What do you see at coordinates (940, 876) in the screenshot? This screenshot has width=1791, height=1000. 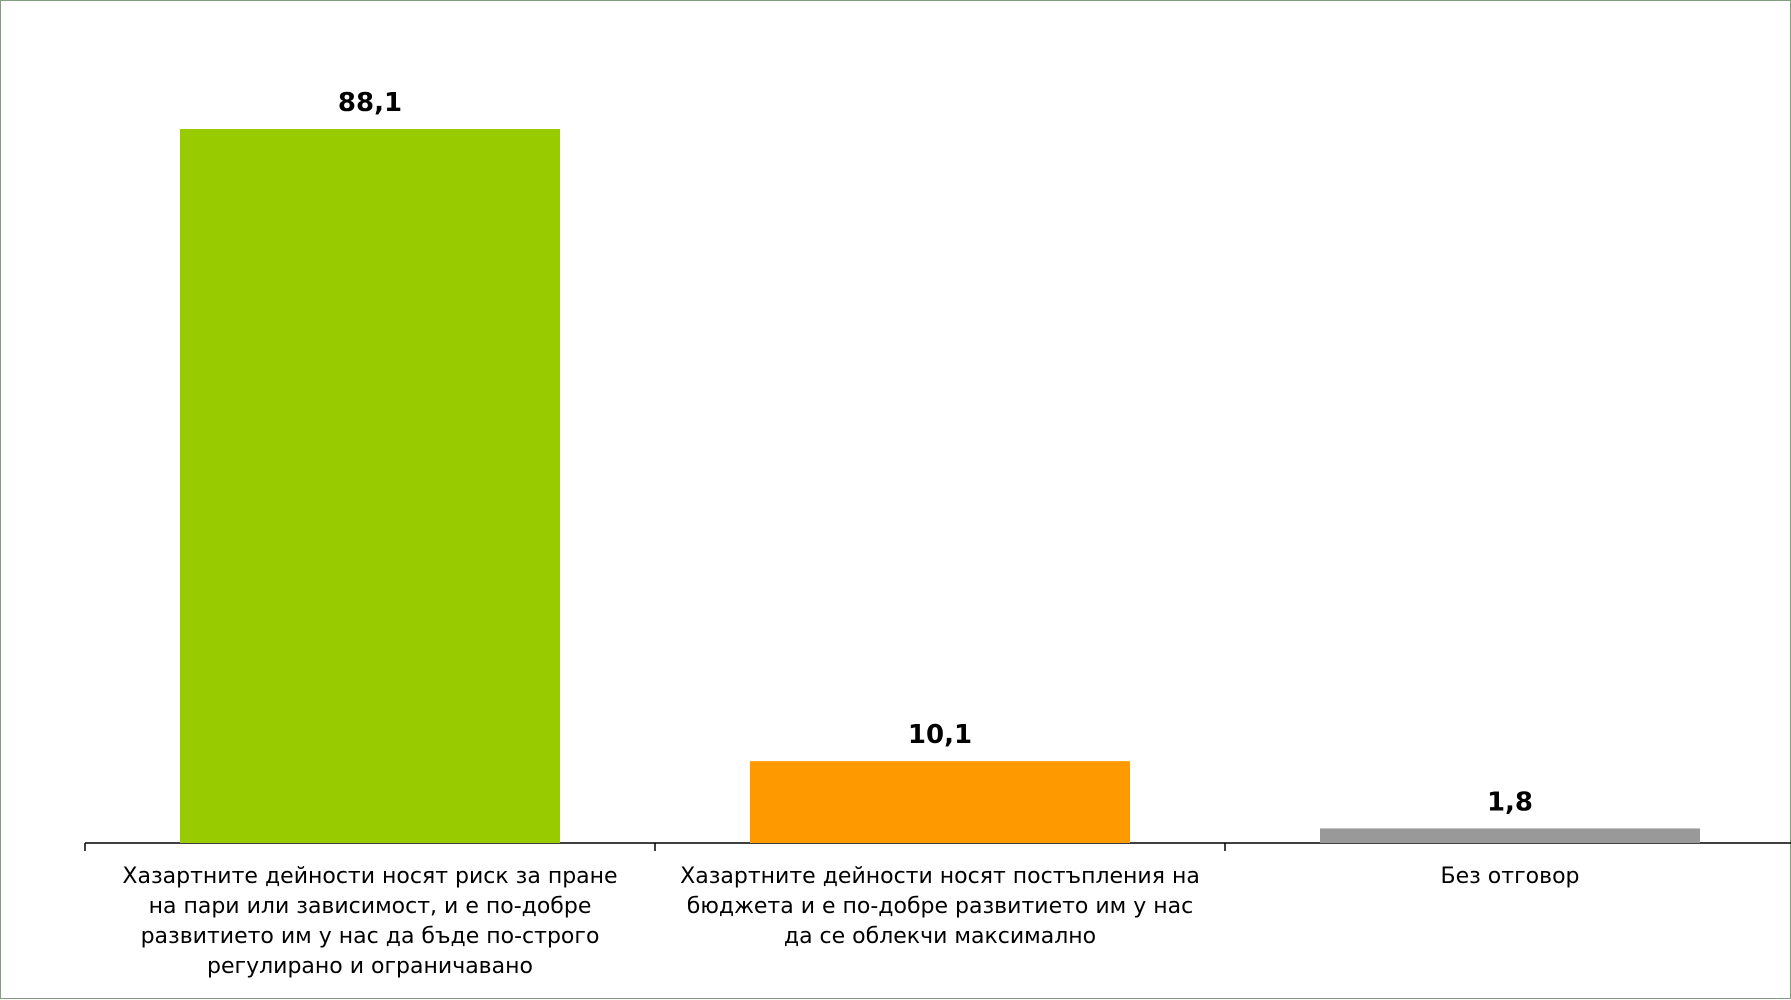 I see `category-label-line: Хазартните дейности носят постъпления на` at bounding box center [940, 876].